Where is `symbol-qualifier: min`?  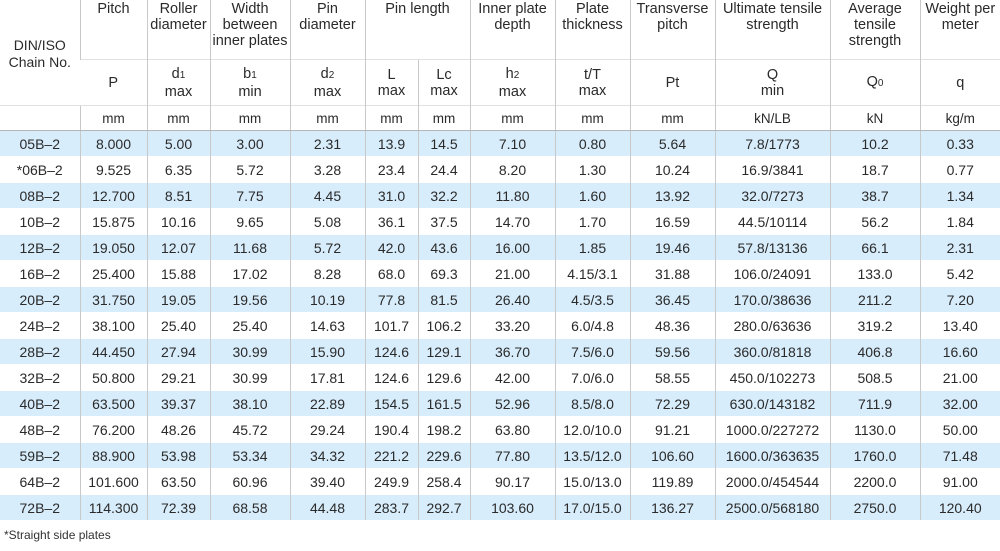 symbol-qualifier: min is located at coordinates (250, 91).